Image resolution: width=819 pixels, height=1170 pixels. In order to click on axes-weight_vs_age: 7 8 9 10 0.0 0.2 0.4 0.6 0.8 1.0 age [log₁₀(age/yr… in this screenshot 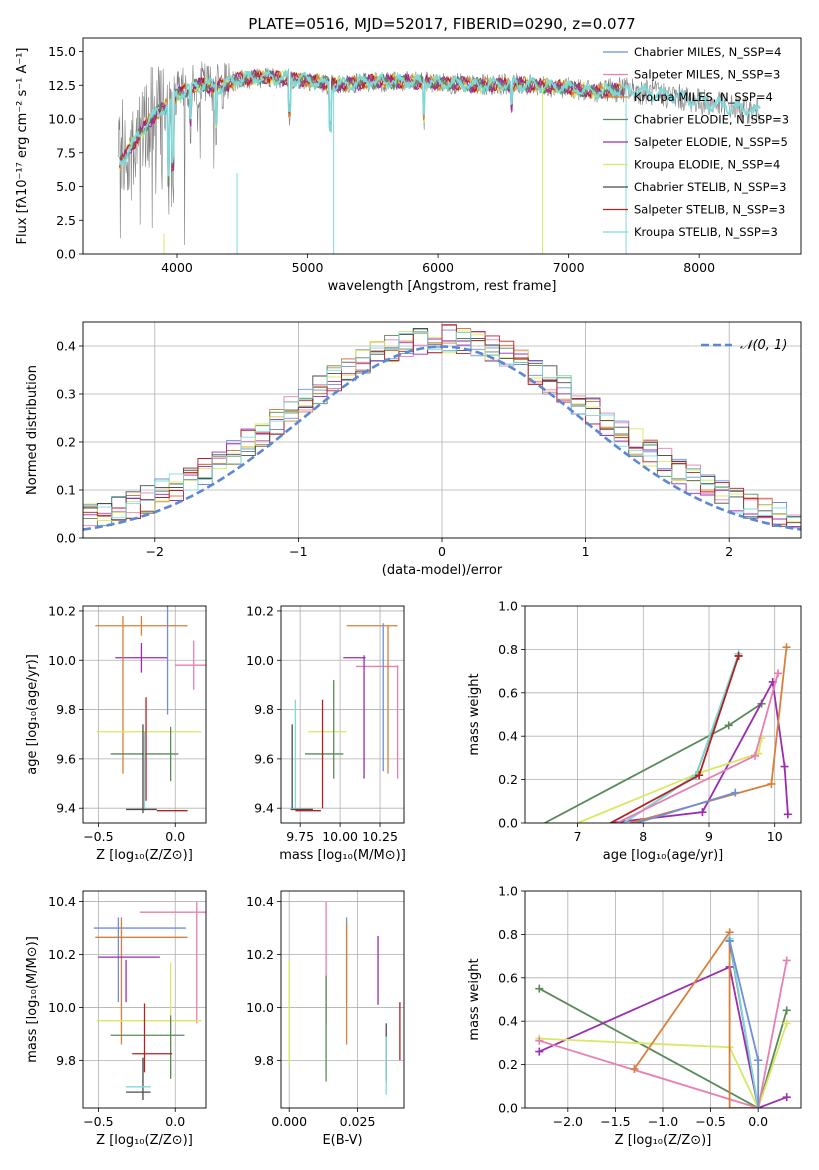, I will do `click(634, 731)`.